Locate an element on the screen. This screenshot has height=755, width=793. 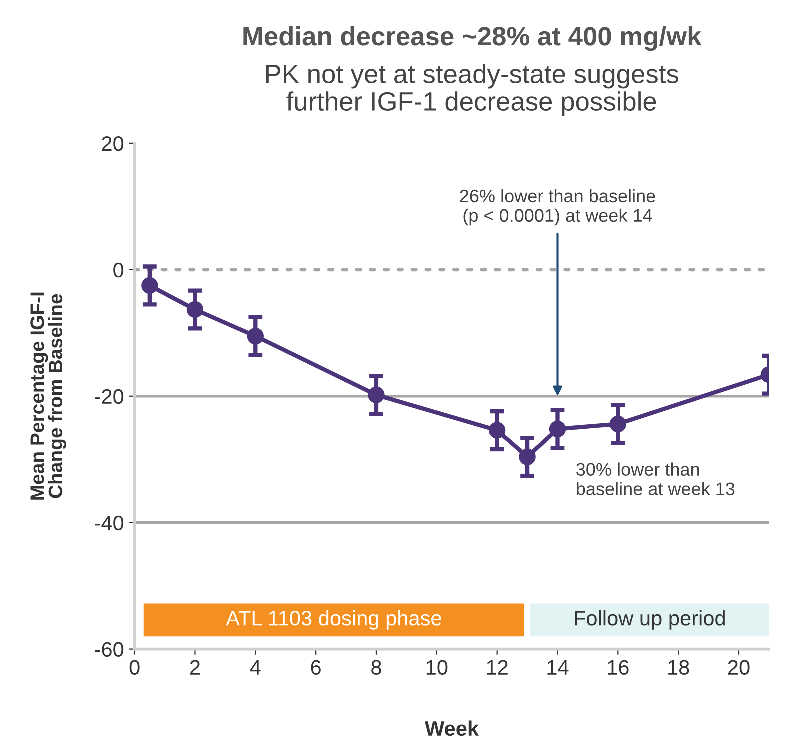
y-tick-label: 0 is located at coordinates (119, 270).